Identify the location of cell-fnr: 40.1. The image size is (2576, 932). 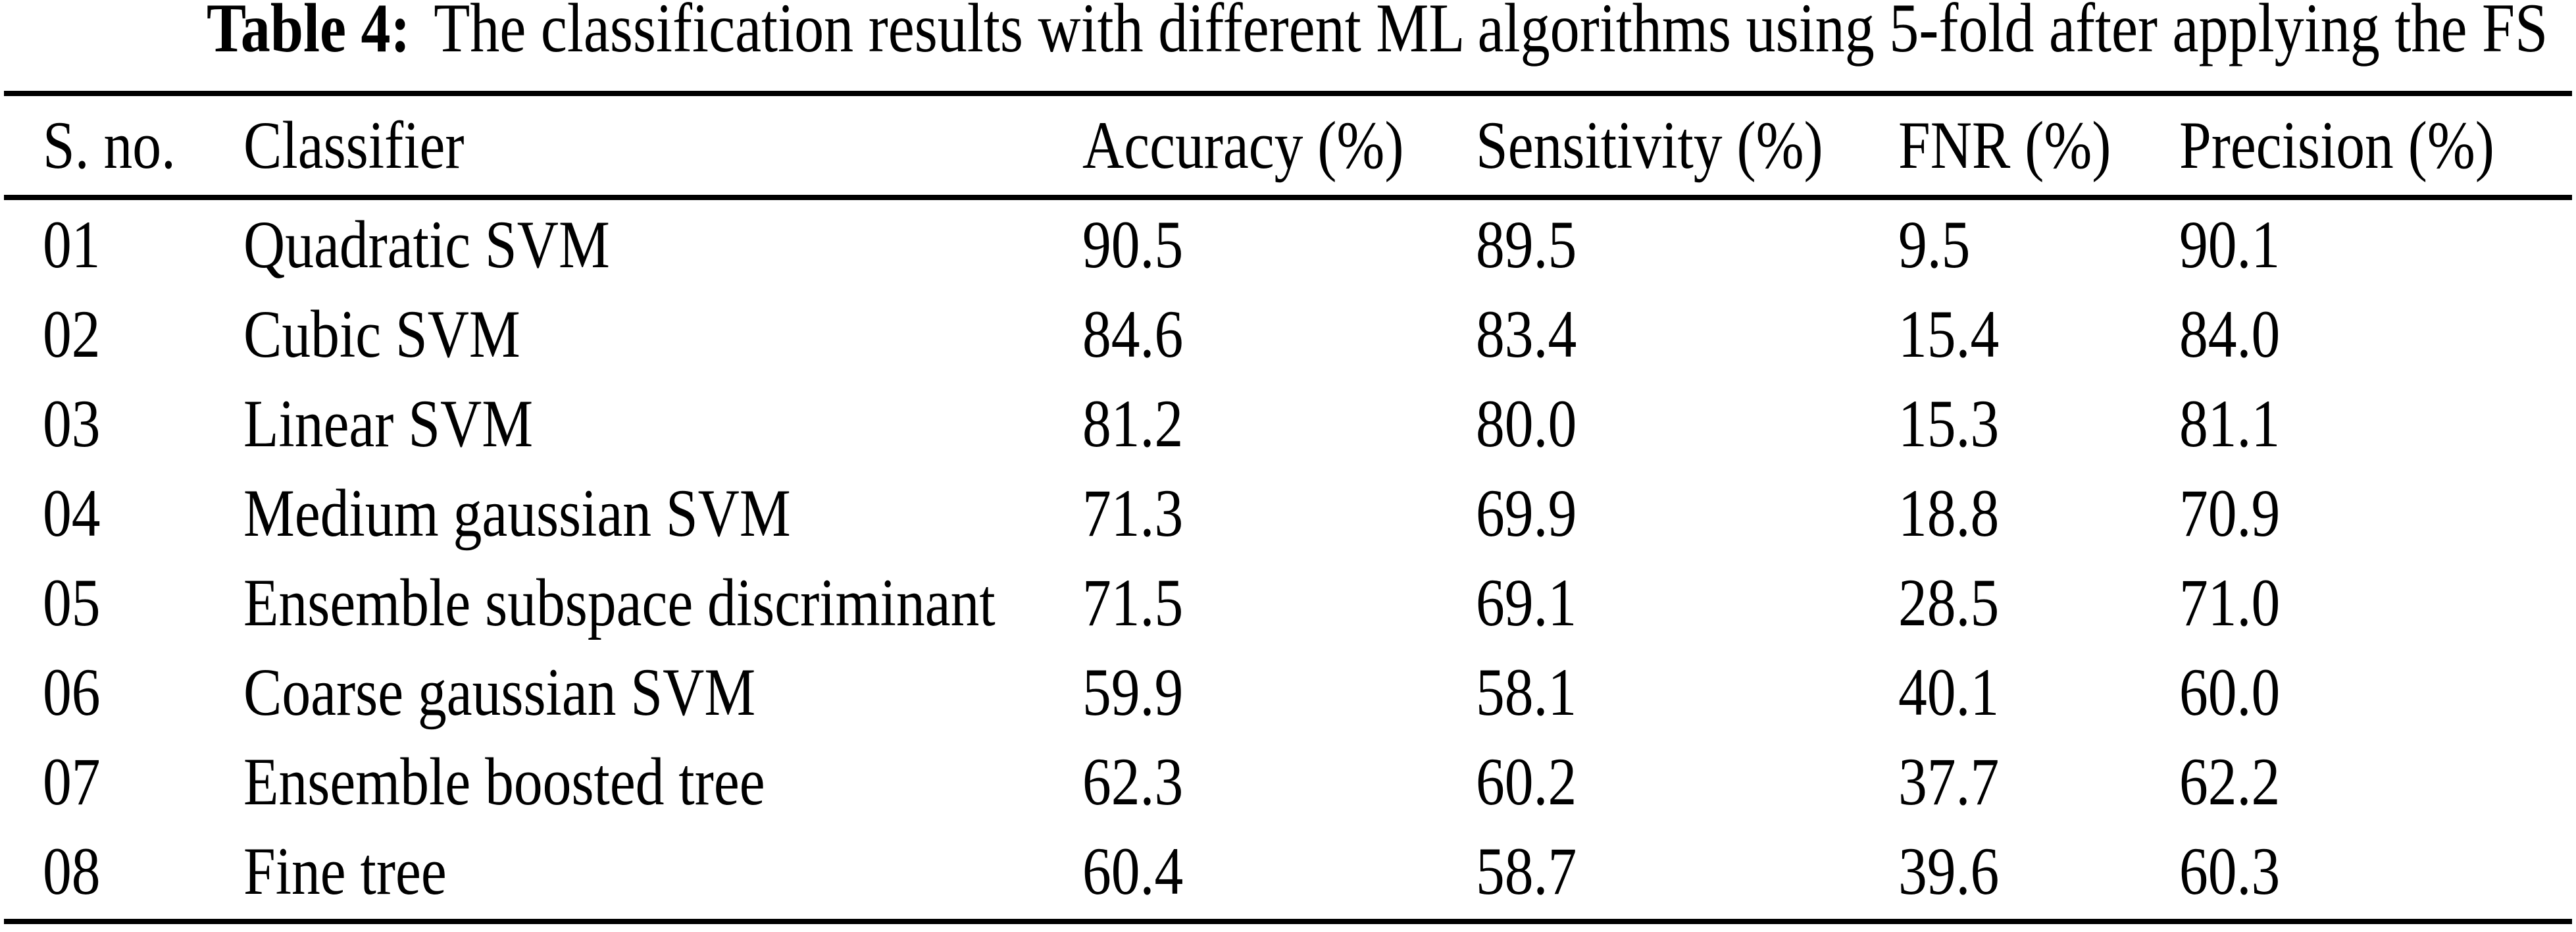
(1949, 692).